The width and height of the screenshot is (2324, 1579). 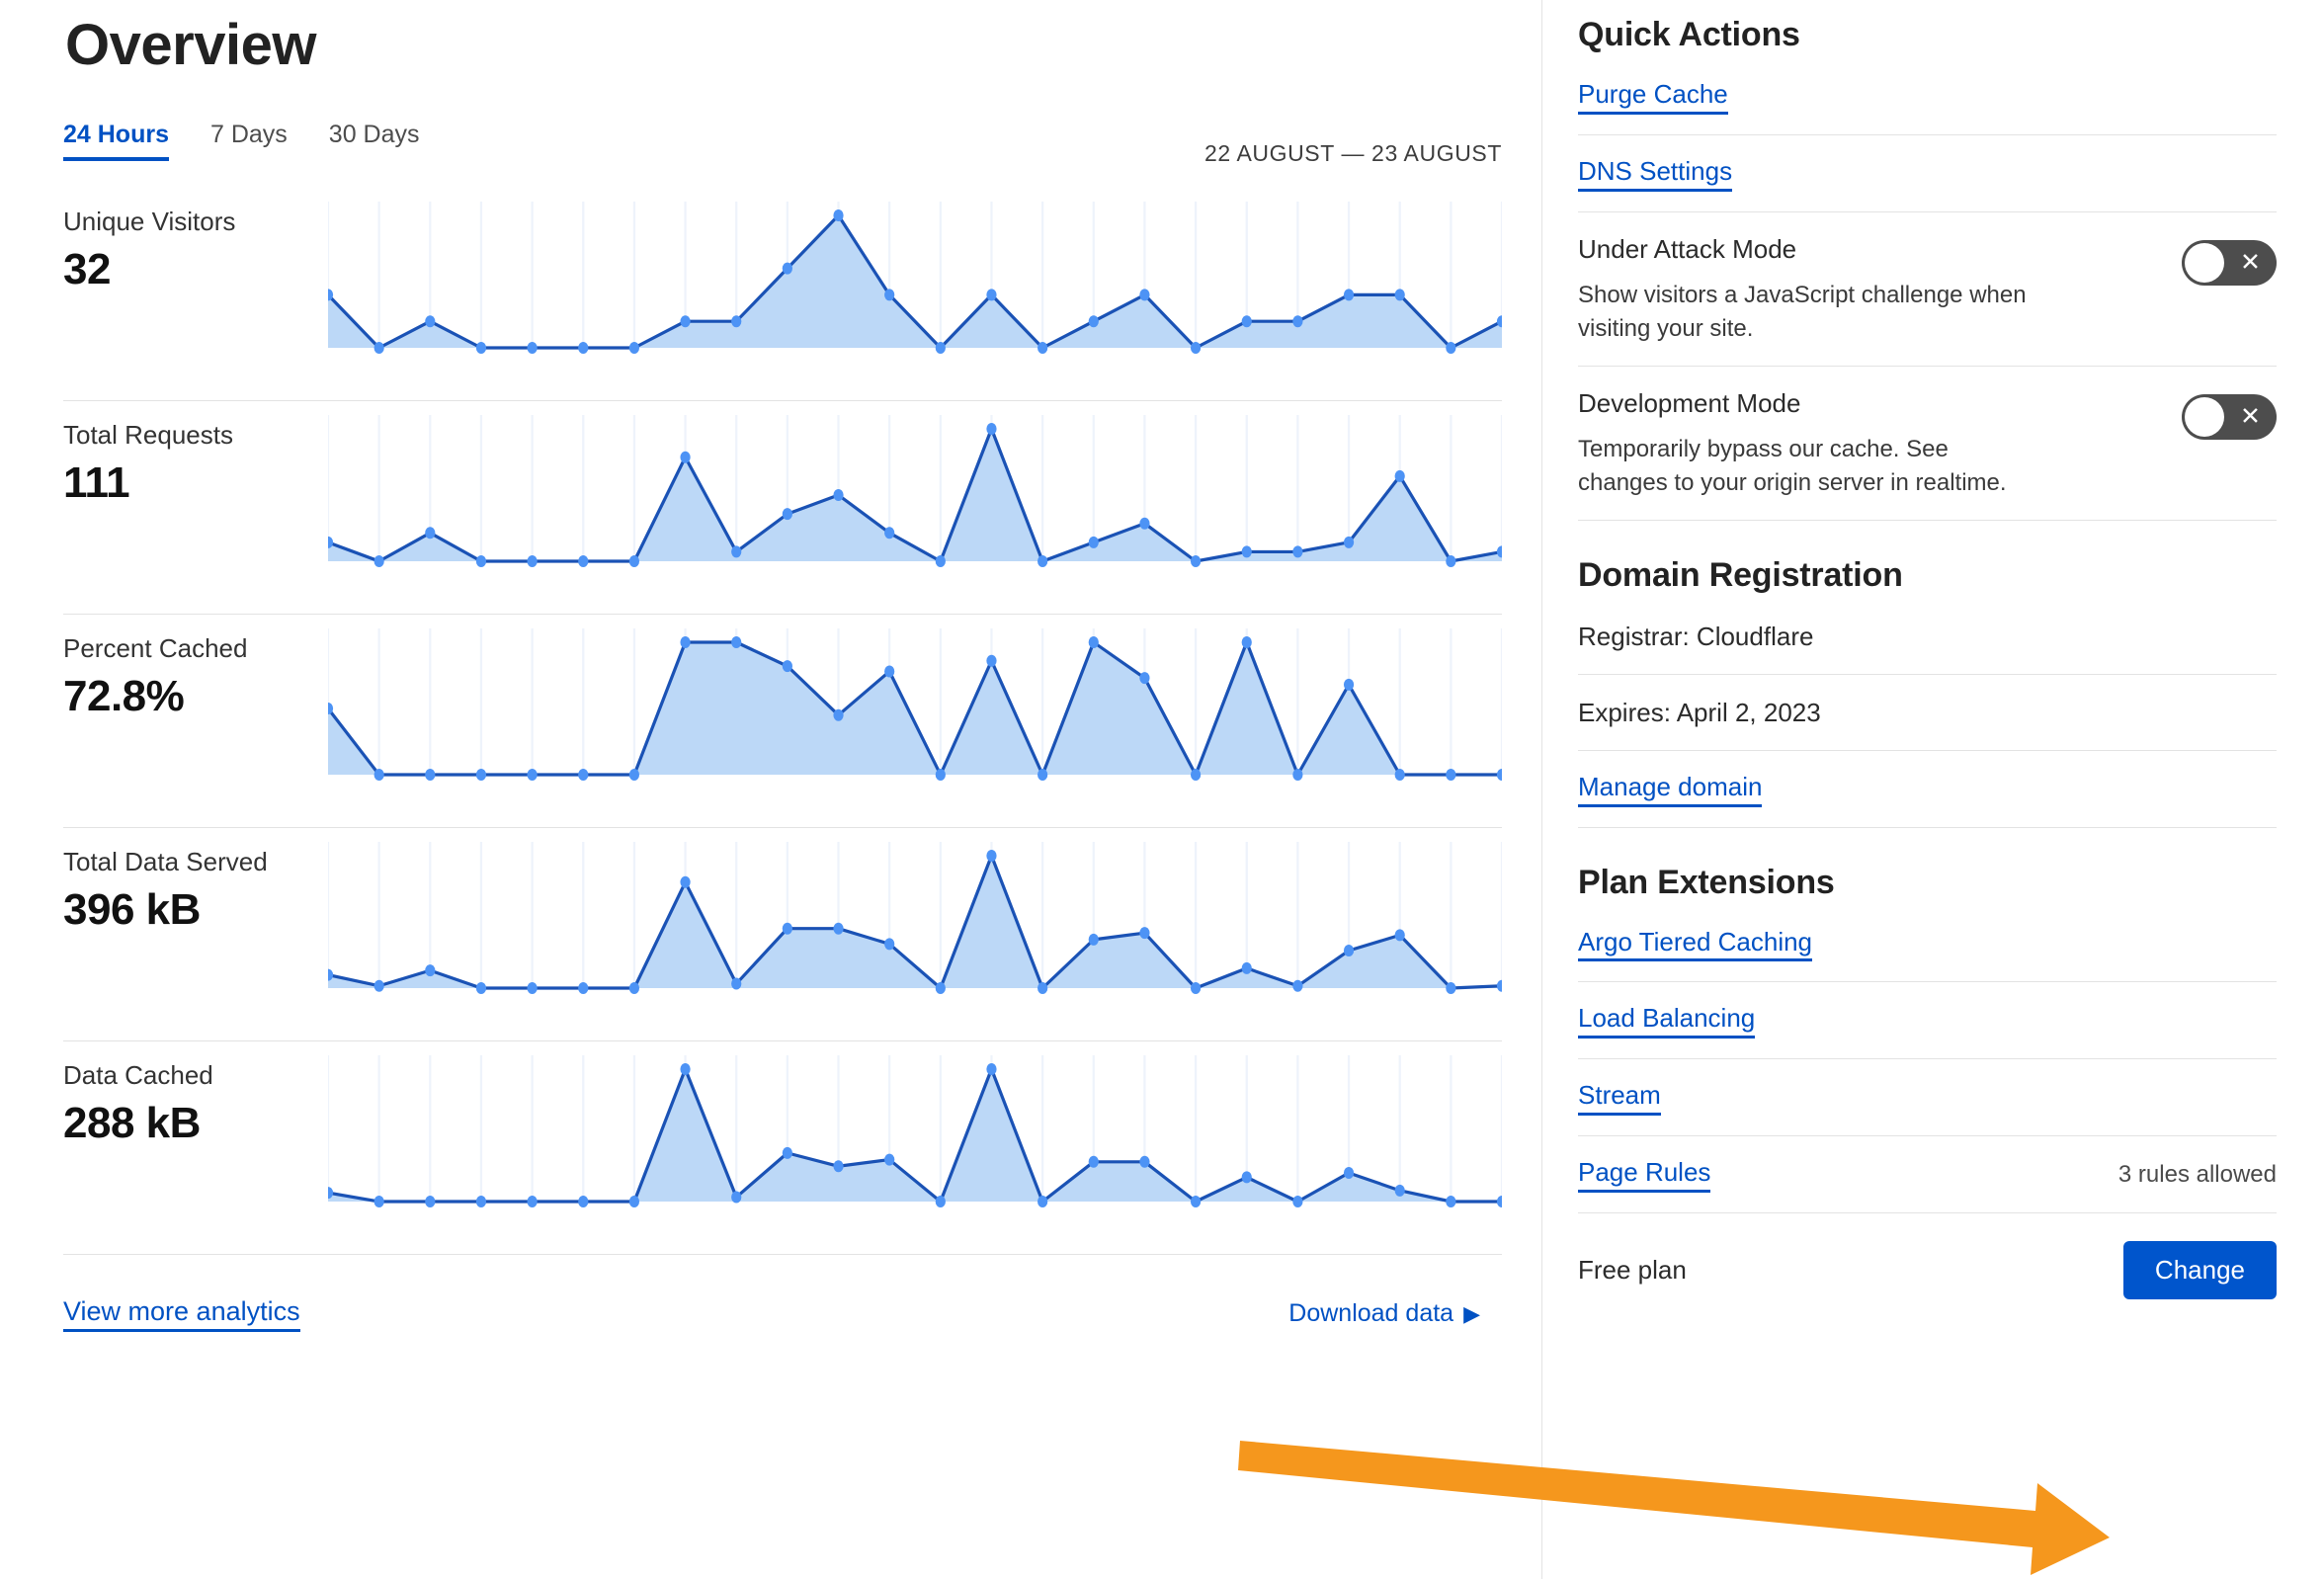 What do you see at coordinates (165, 861) in the screenshot?
I see `metric-label: Total Data Served` at bounding box center [165, 861].